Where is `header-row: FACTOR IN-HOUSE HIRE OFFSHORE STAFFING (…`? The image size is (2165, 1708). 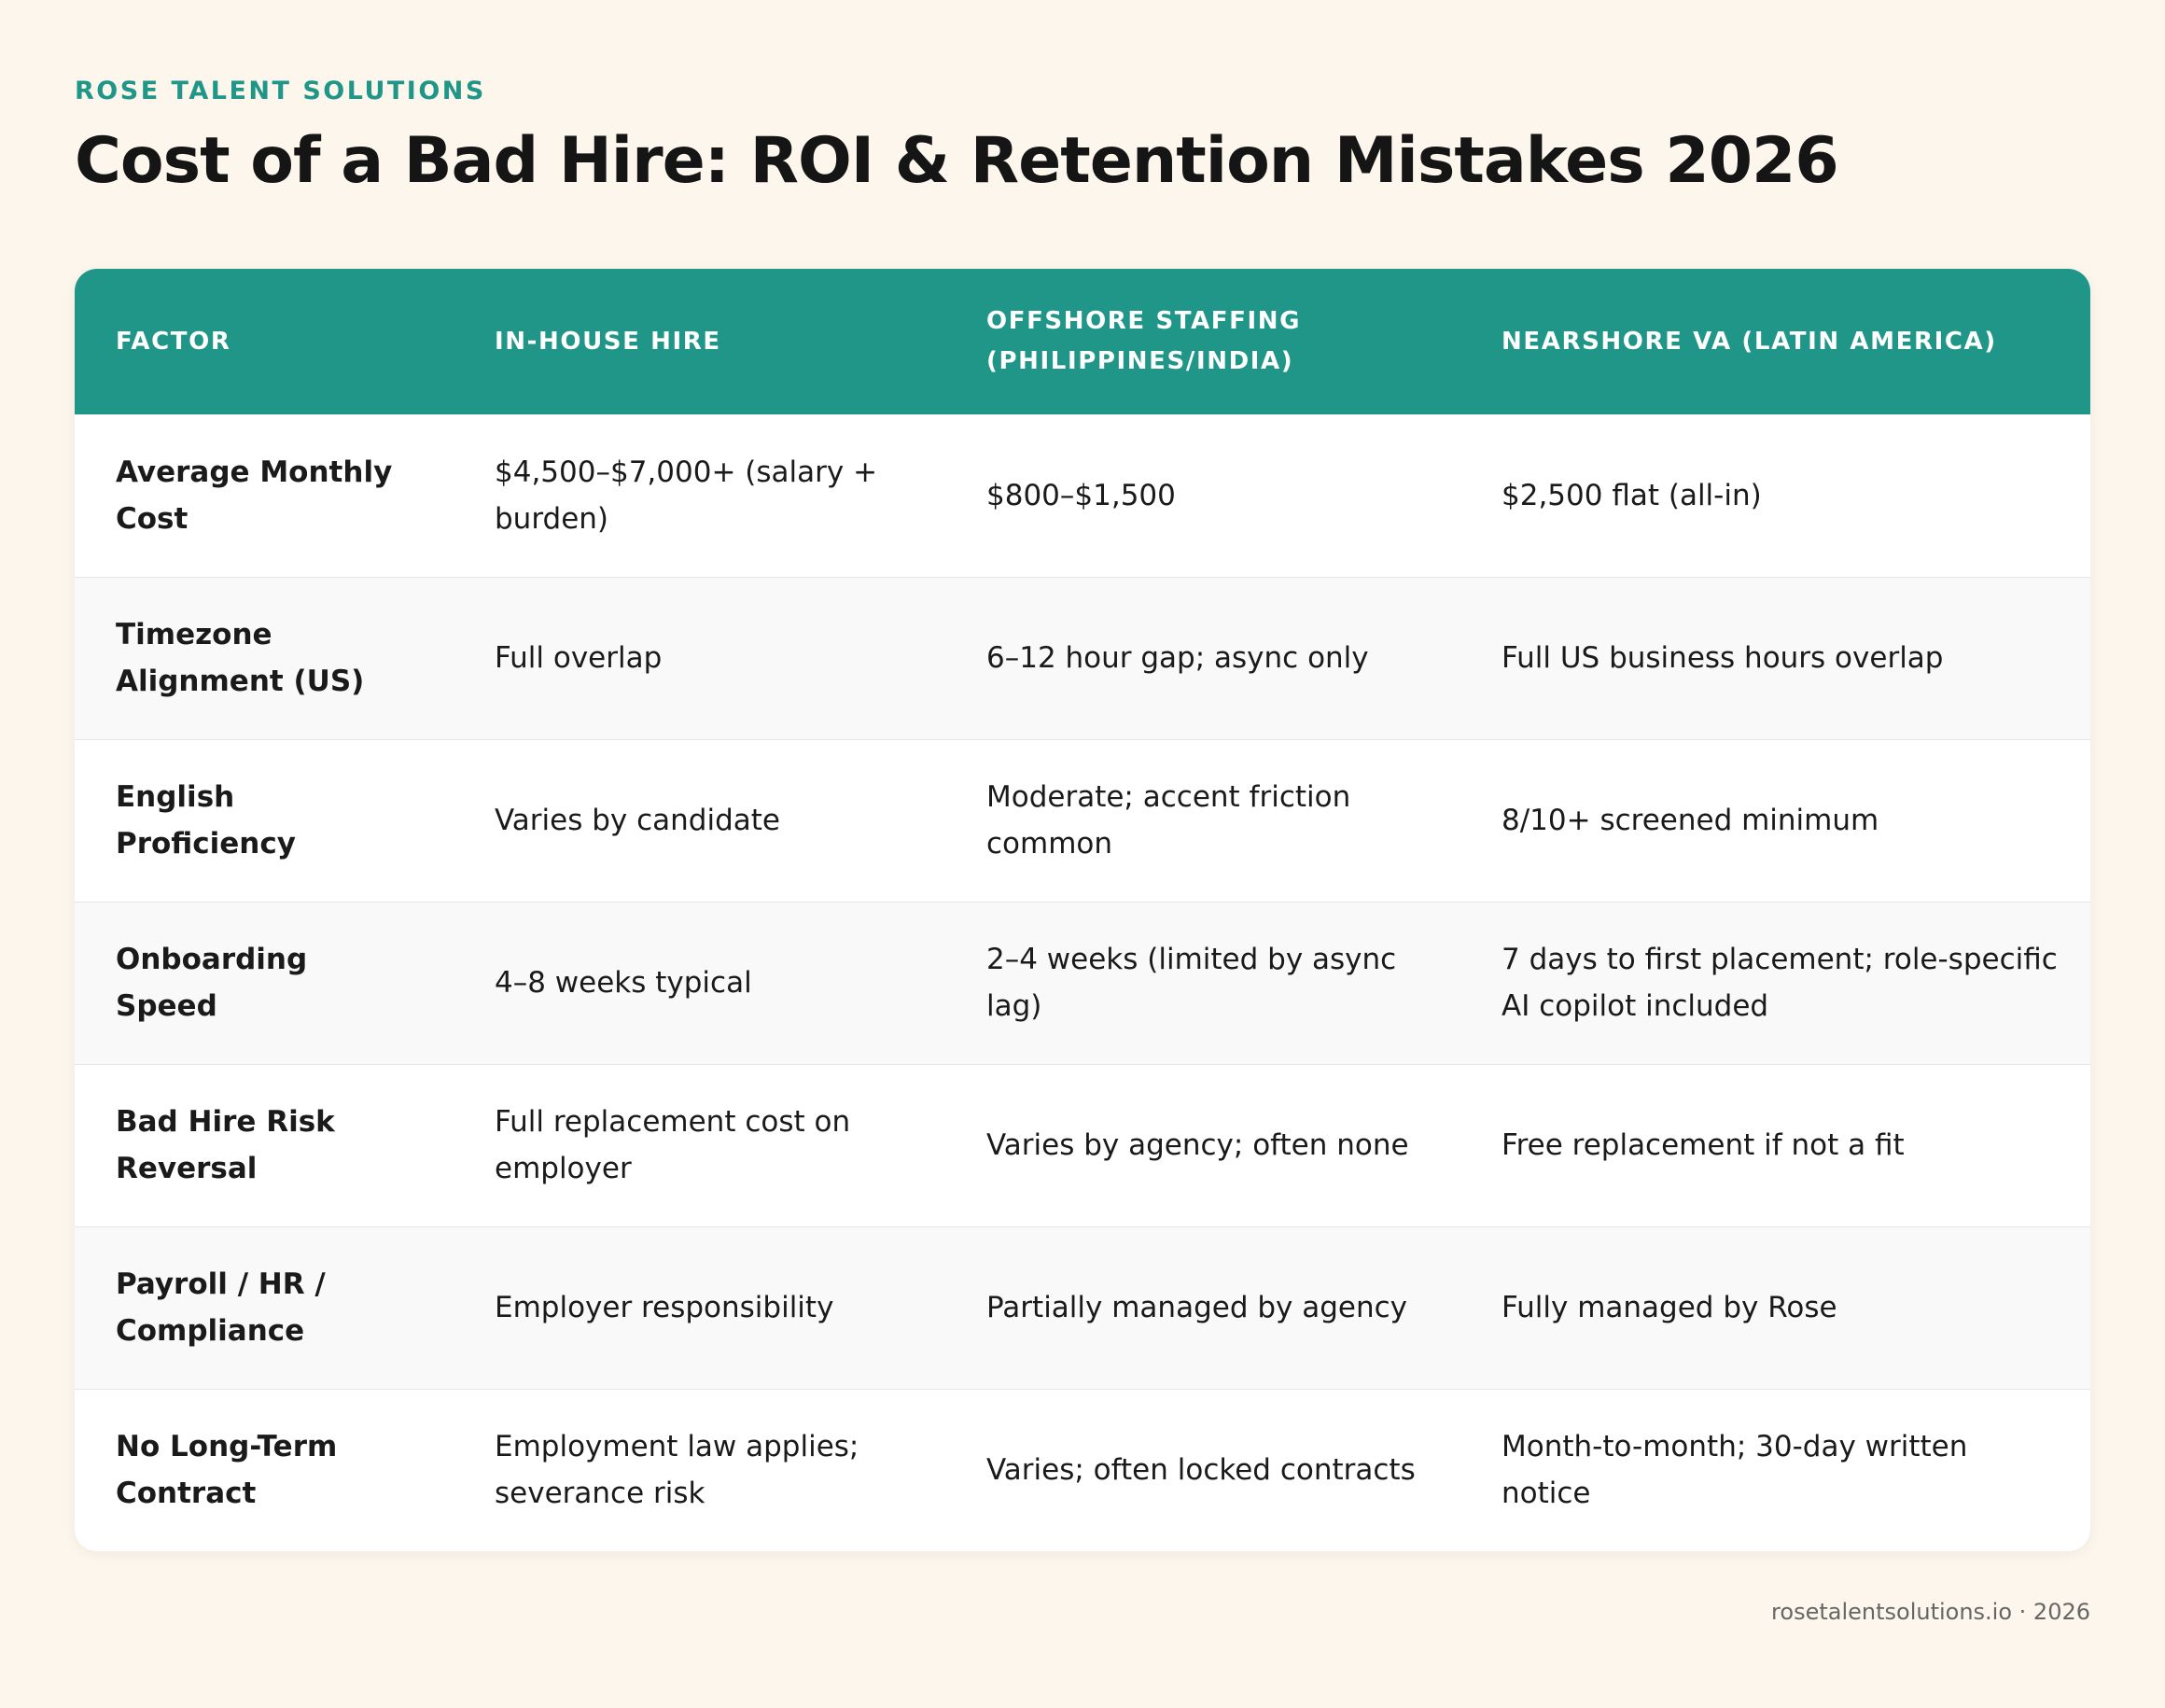 header-row: FACTOR IN-HOUSE HIRE OFFSHORE STAFFING (… is located at coordinates (1082, 341).